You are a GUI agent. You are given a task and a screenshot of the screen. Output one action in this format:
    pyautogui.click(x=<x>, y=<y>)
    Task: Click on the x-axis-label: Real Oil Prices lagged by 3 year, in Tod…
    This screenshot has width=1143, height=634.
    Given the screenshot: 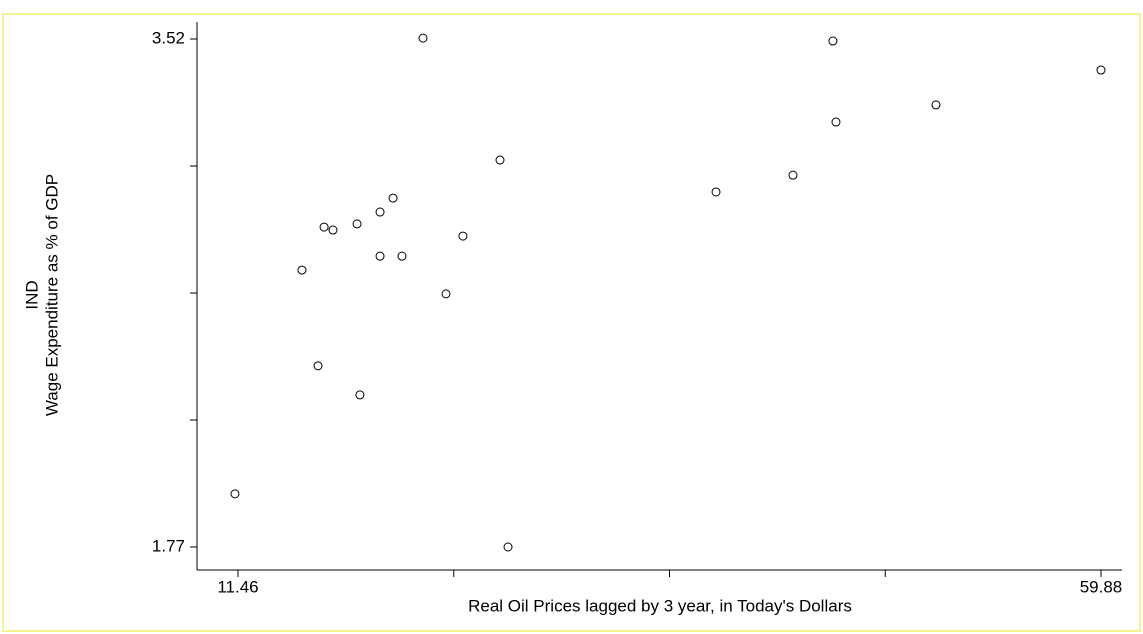 What is the action you would take?
    pyautogui.click(x=660, y=605)
    